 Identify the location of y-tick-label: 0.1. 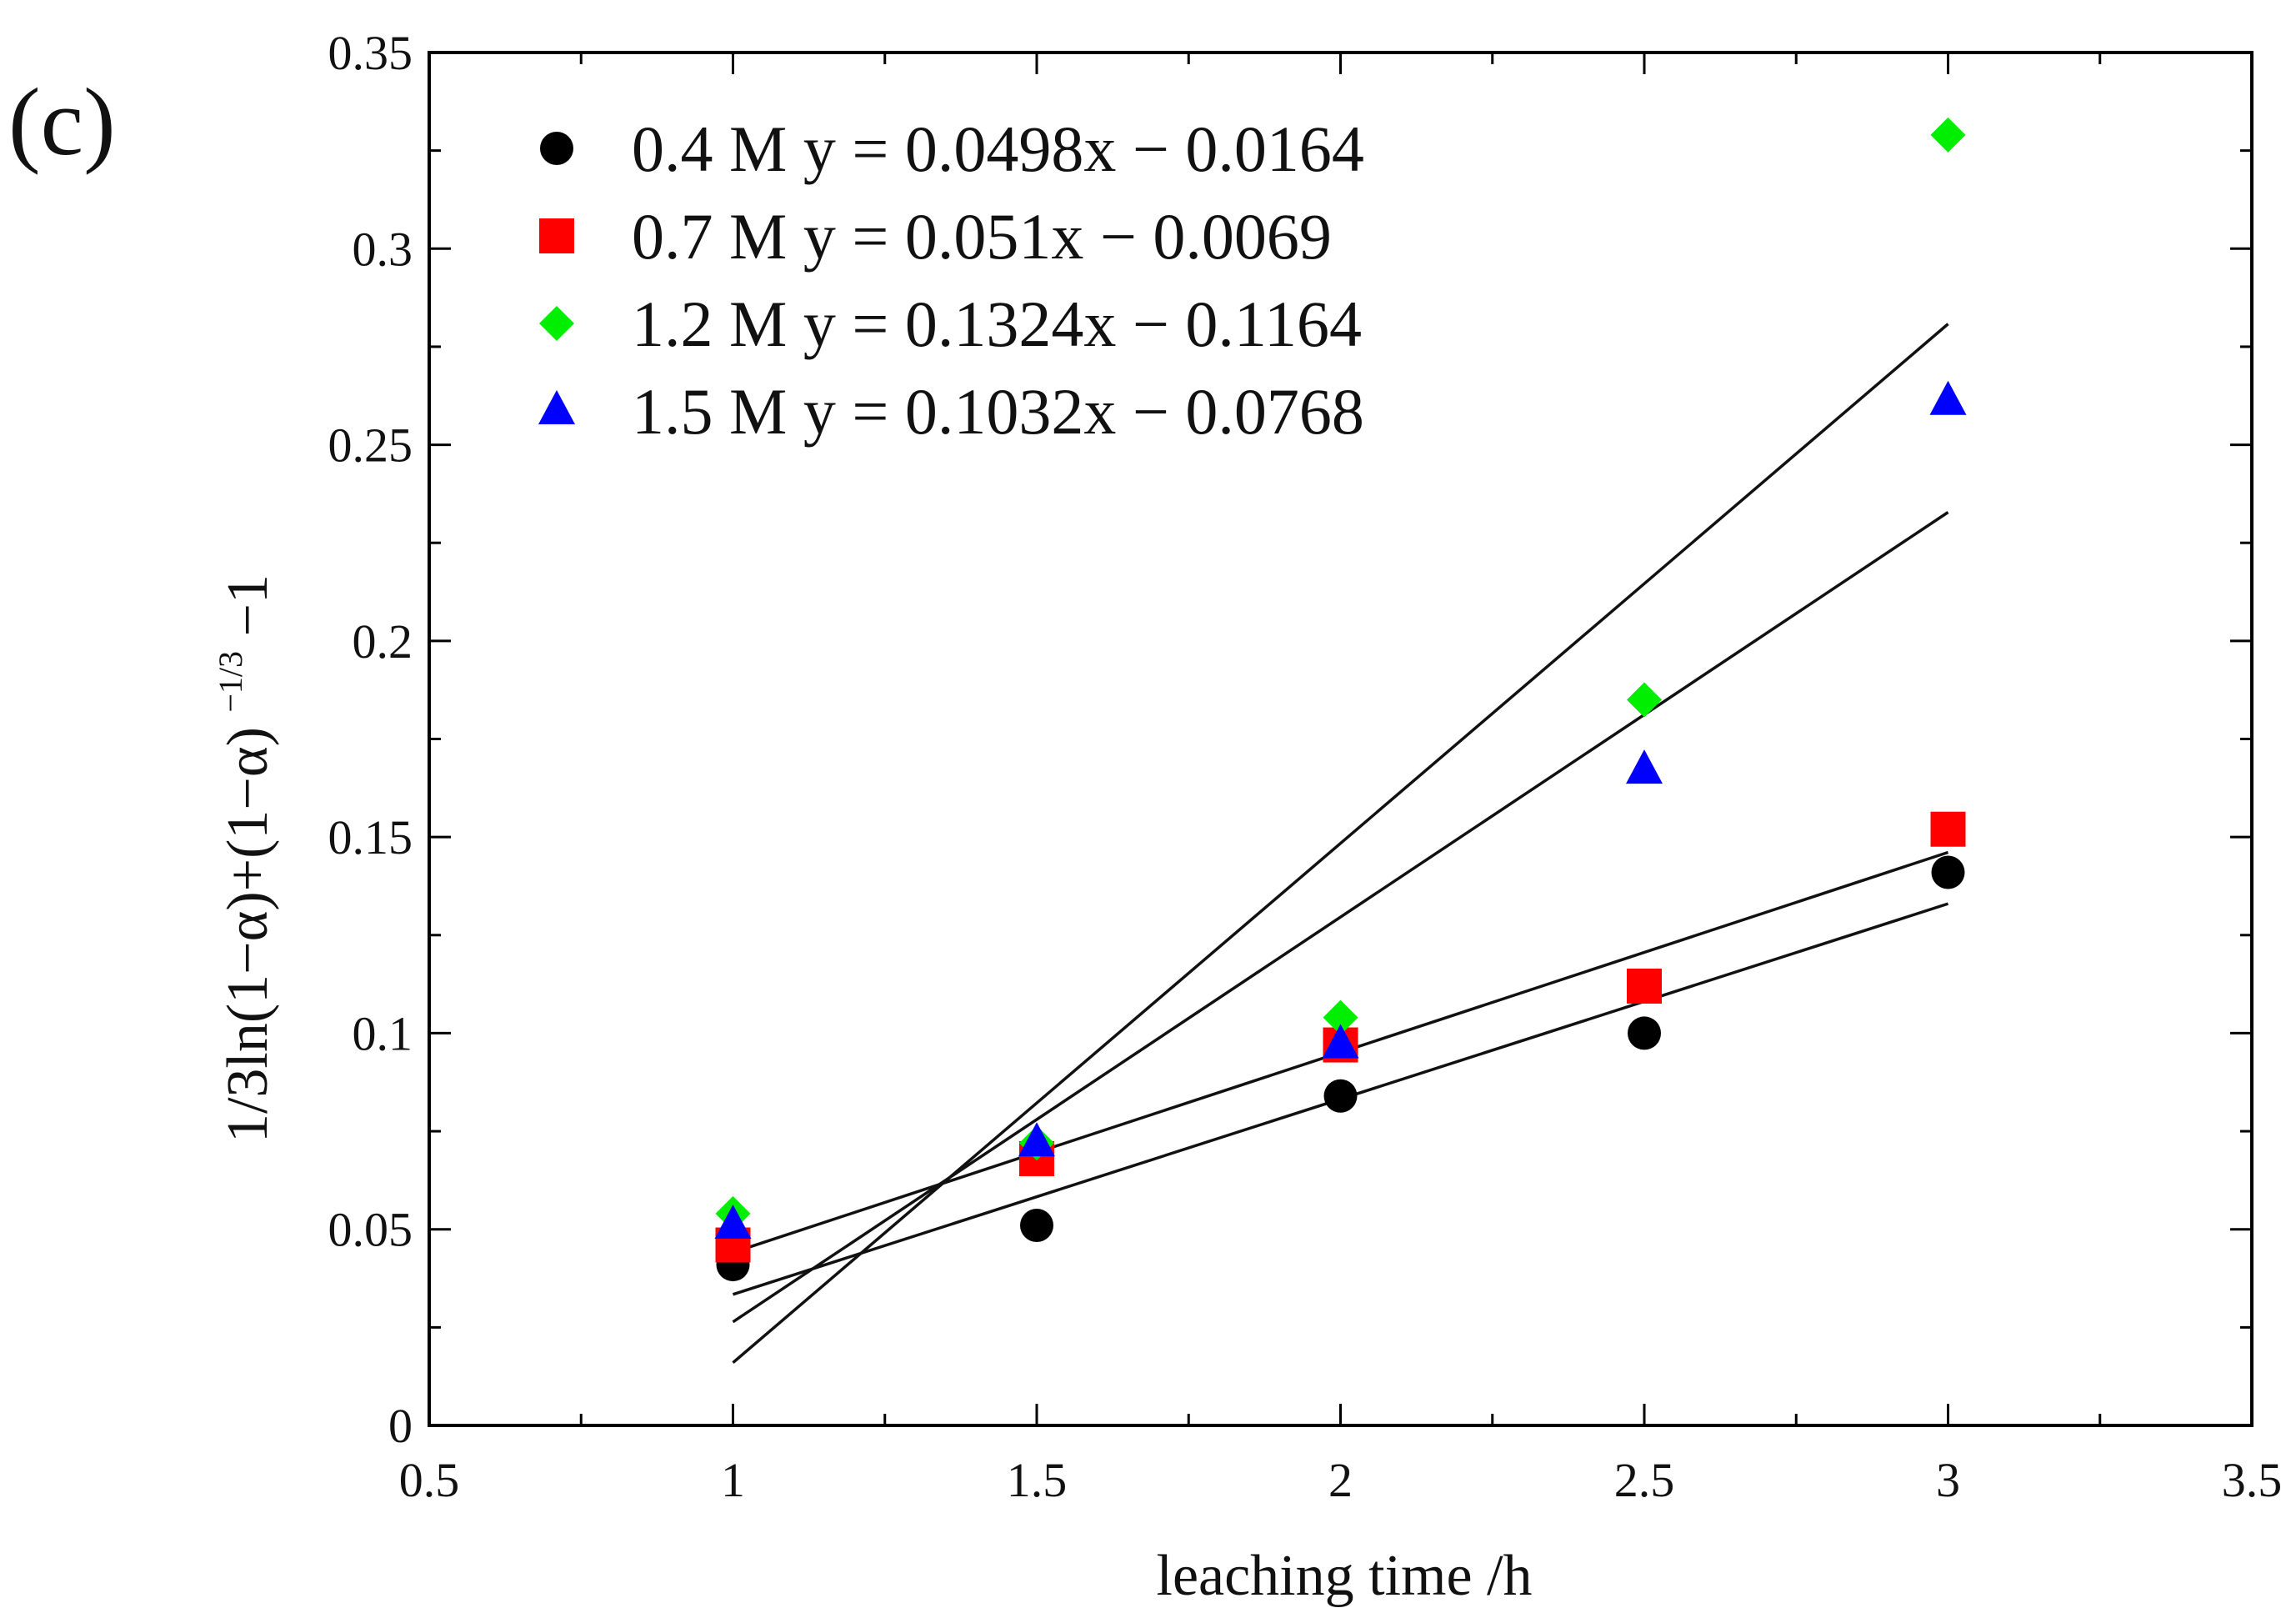
(383, 1033).